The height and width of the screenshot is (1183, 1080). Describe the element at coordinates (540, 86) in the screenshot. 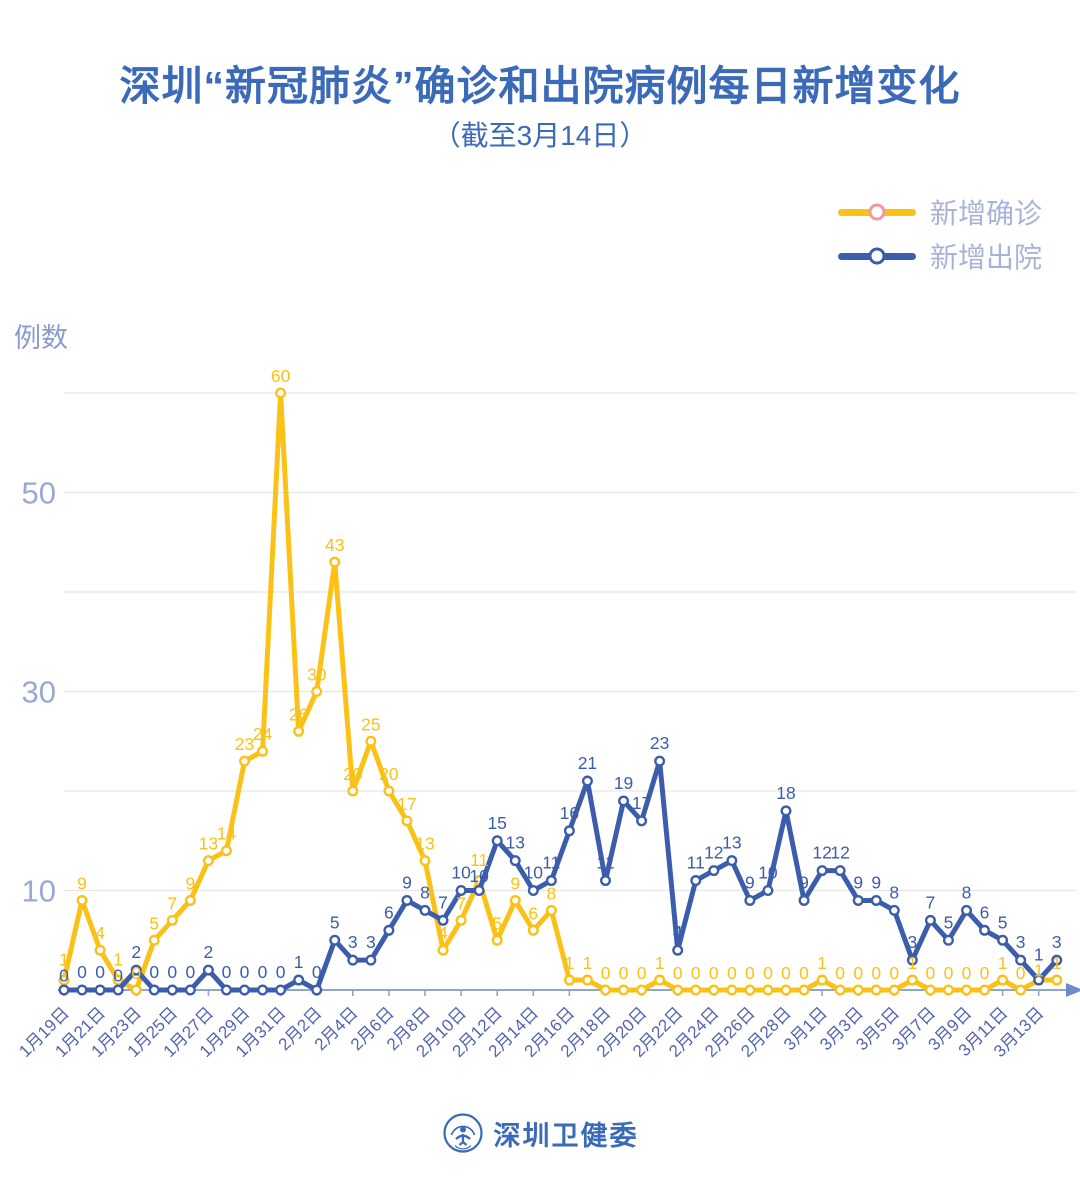

I see `page-title: 深圳“新冠肺炎”确诊和出院病例每日新增变化` at that location.